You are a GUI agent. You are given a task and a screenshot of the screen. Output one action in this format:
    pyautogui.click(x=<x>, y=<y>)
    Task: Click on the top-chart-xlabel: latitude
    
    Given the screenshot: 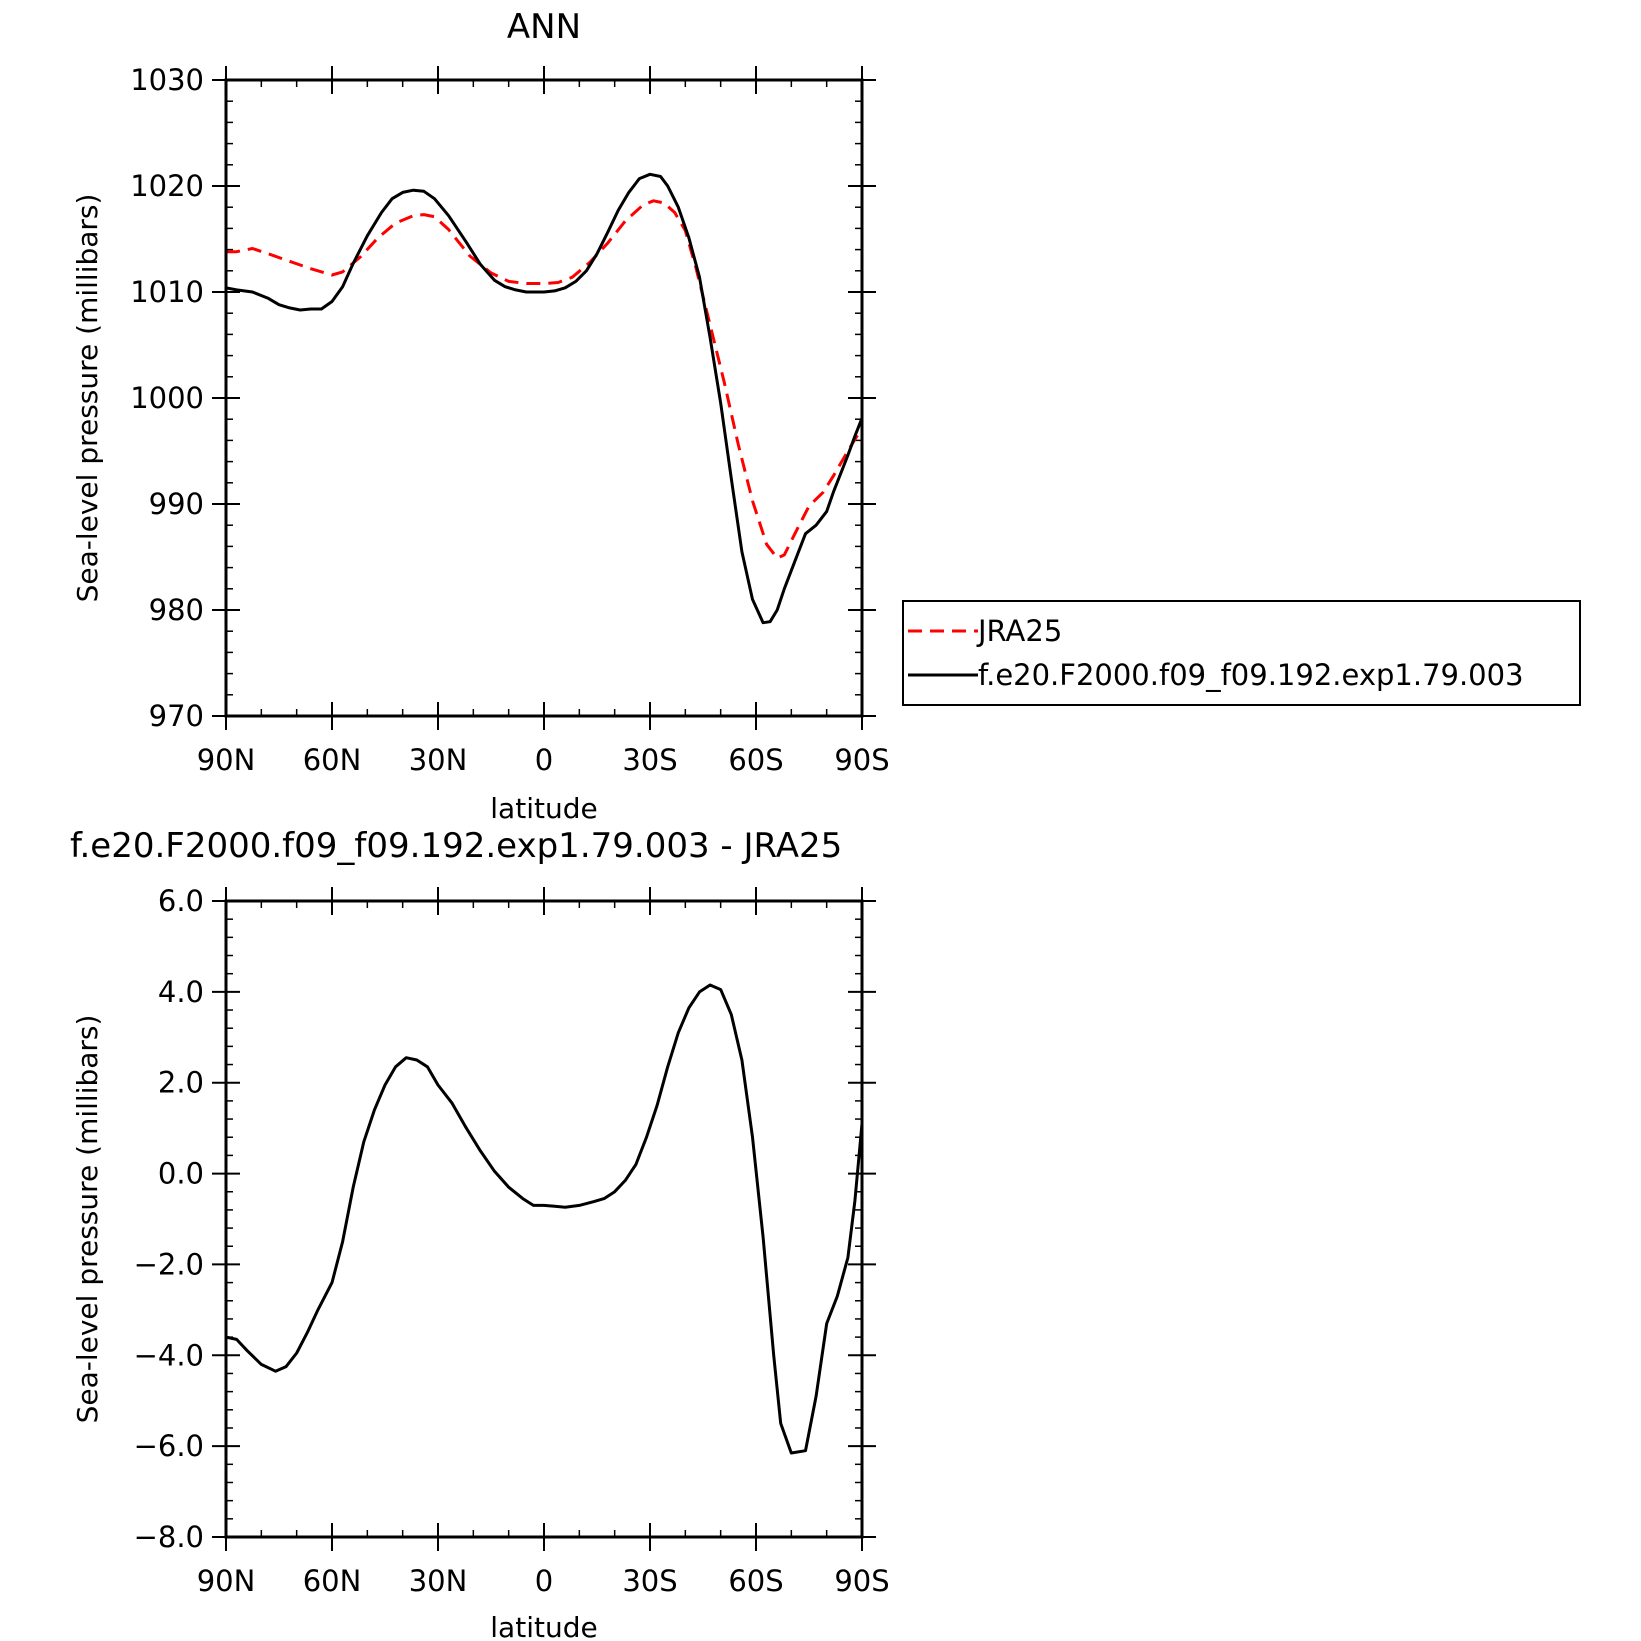 What is the action you would take?
    pyautogui.click(x=543, y=808)
    